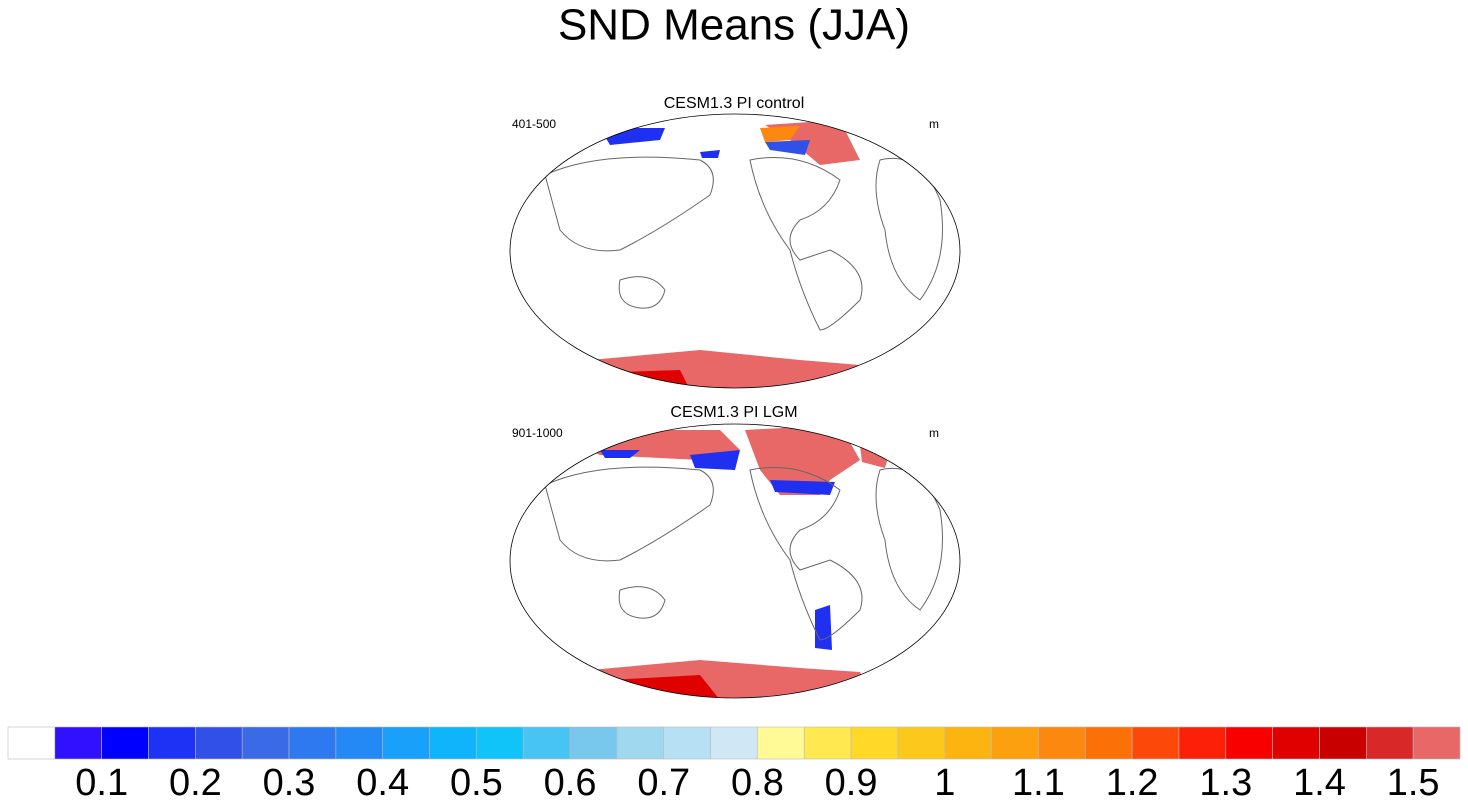 This screenshot has height=807, width=1468. Describe the element at coordinates (382, 783) in the screenshot. I see `colorbar-label: 0.4` at that location.